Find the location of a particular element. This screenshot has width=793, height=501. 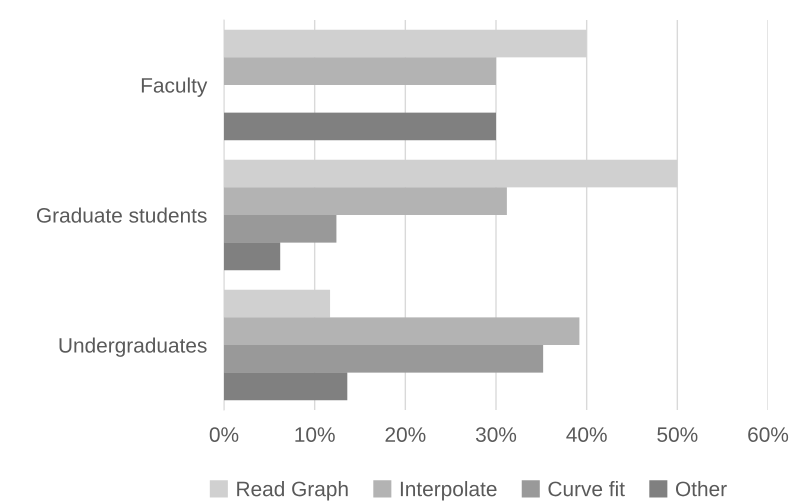

x-tick-label: 0% is located at coordinates (224, 434).